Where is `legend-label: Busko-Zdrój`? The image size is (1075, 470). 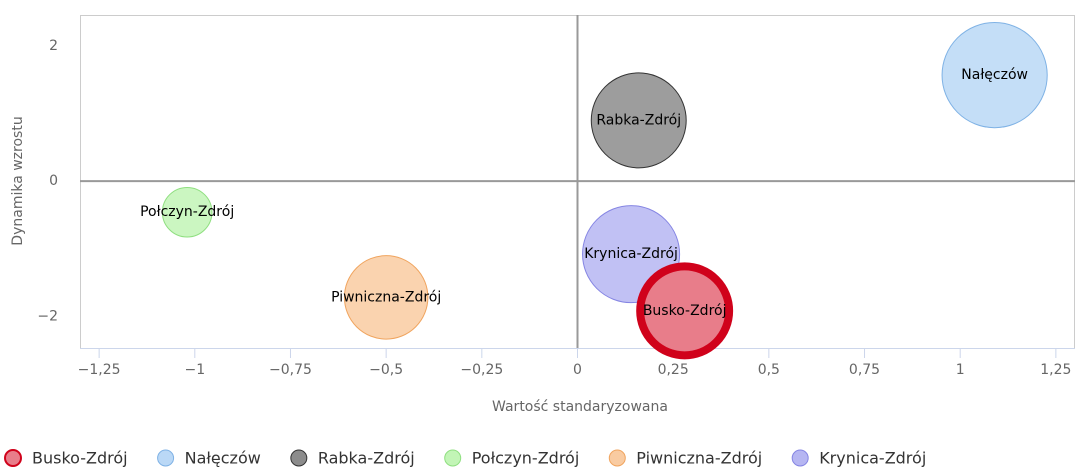 legend-label: Busko-Zdrój is located at coordinates (80, 458).